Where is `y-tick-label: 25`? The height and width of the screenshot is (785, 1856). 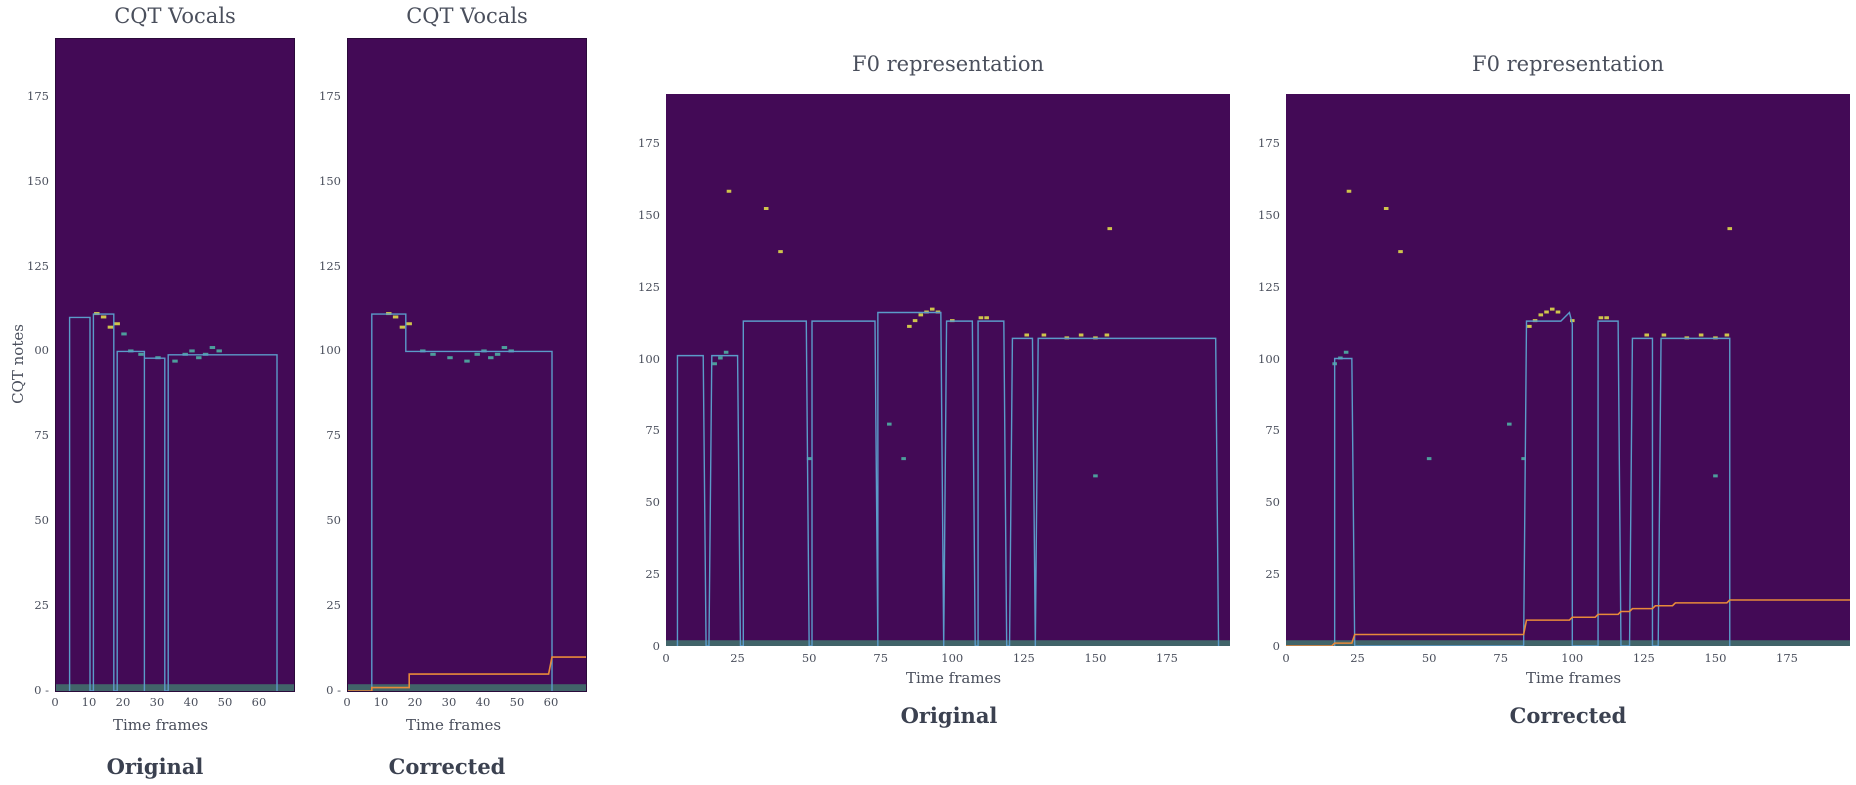 y-tick-label: 25 is located at coordinates (333, 605).